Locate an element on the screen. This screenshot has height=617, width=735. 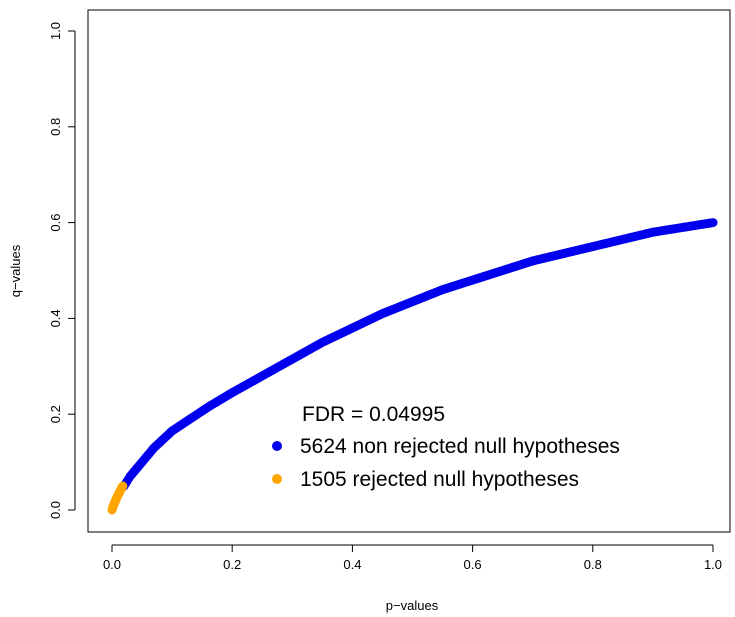
legend-label-rejected: 1505 rejected null hypotheses is located at coordinates (439, 479).